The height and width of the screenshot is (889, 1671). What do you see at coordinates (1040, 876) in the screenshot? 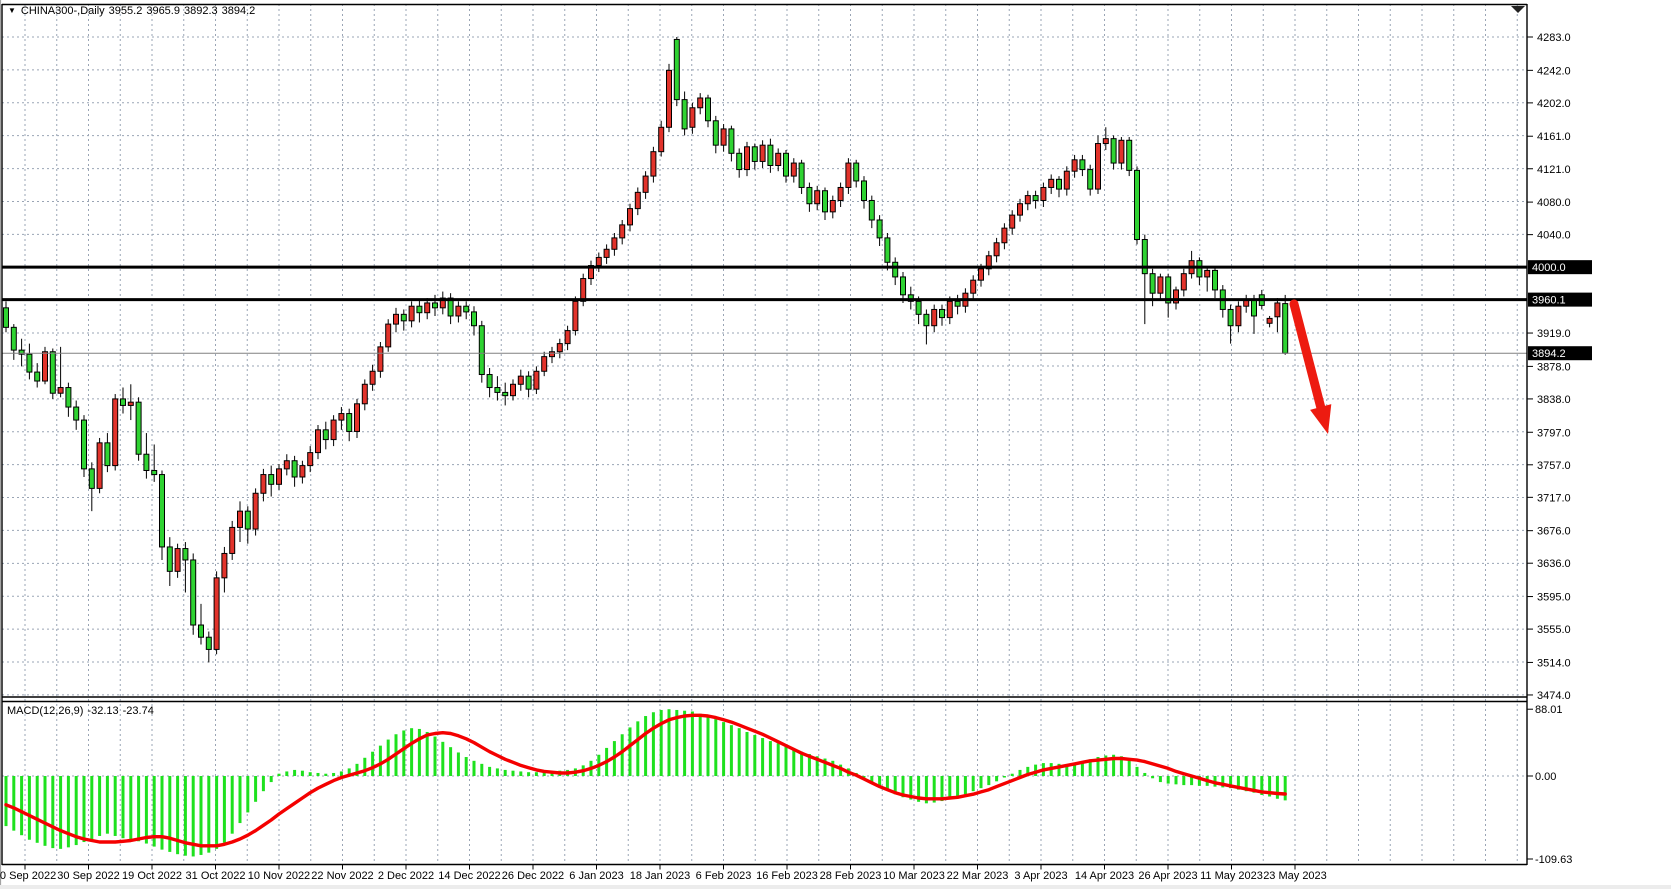
I see `time-axis-label: 3 Apr 2023` at bounding box center [1040, 876].